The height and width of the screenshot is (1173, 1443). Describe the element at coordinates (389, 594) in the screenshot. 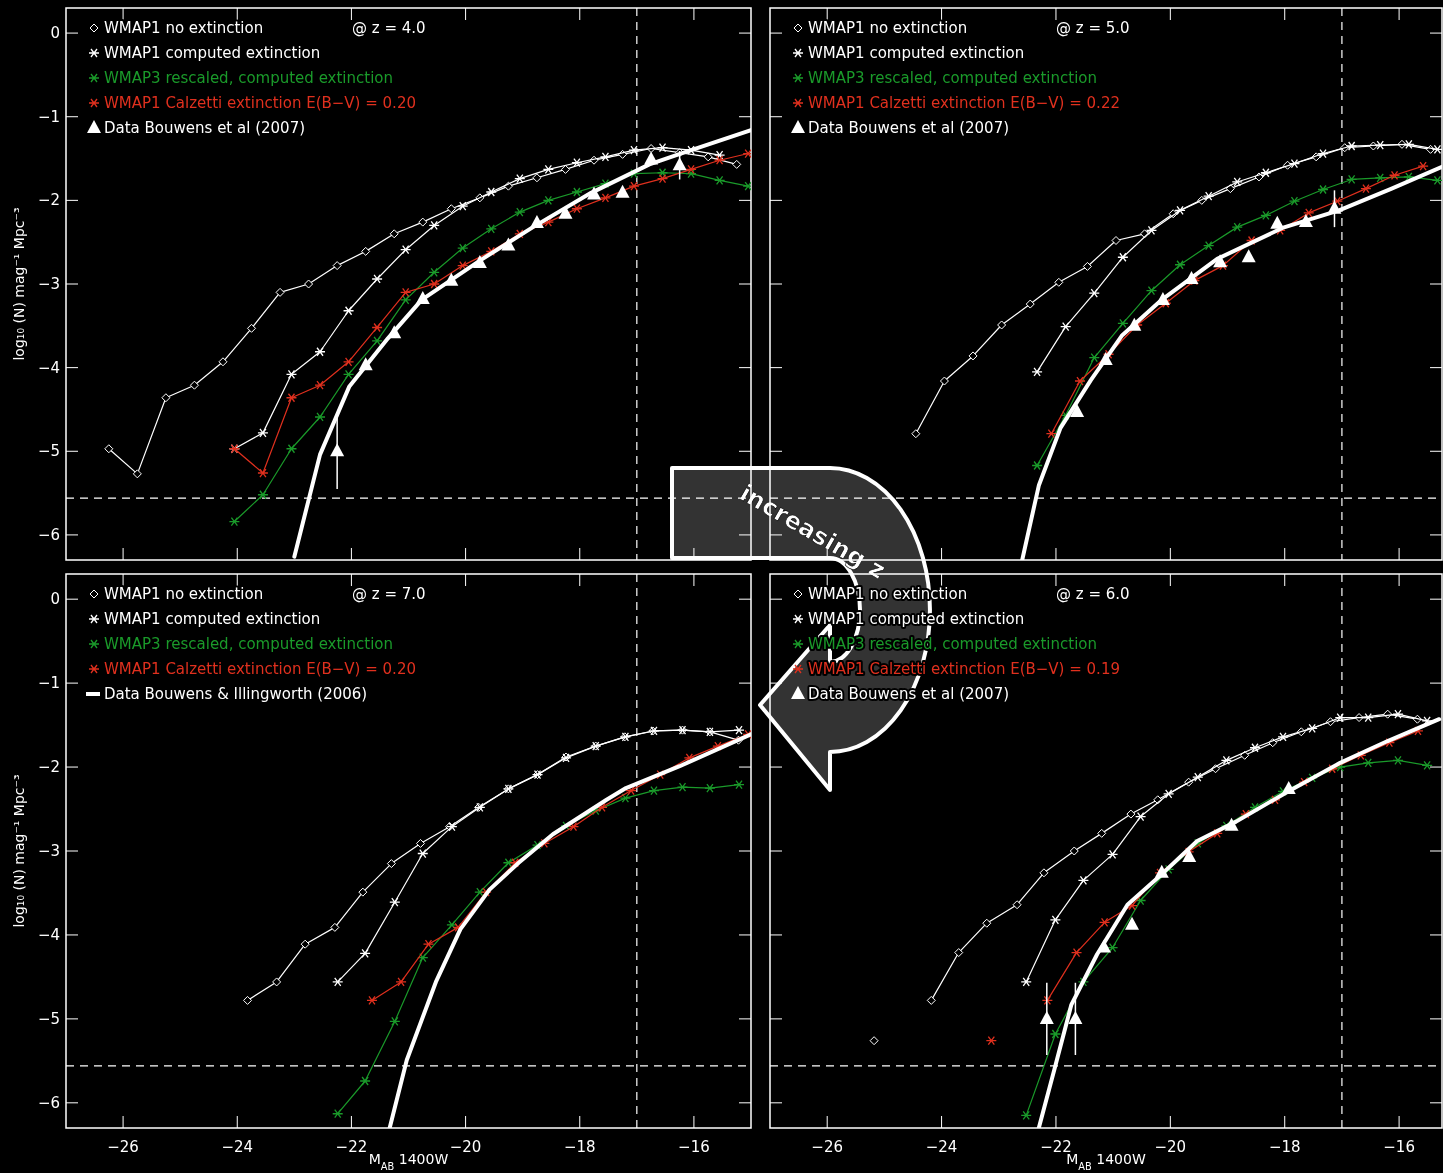

I see `text: @ z = 7.0` at that location.